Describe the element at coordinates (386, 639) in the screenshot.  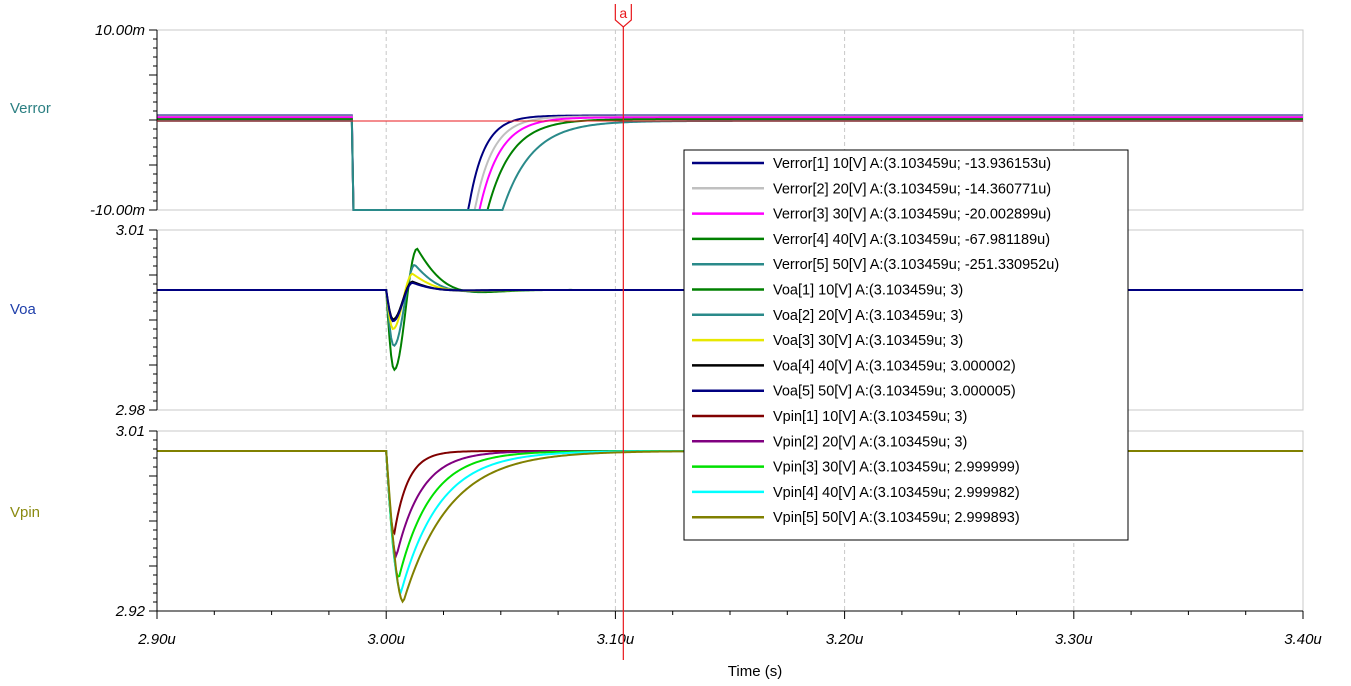
I see `x-tick-label: 3.00u` at that location.